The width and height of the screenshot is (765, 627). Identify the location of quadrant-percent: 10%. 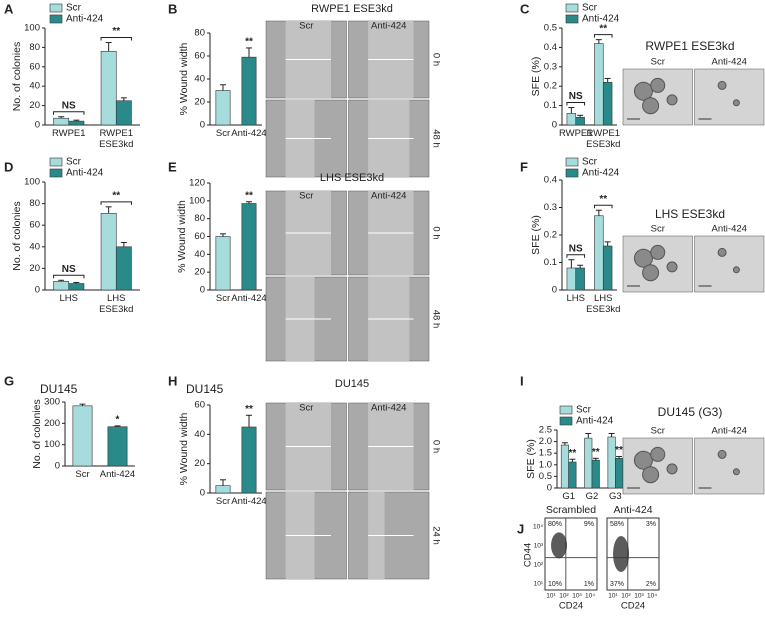
(555, 584).